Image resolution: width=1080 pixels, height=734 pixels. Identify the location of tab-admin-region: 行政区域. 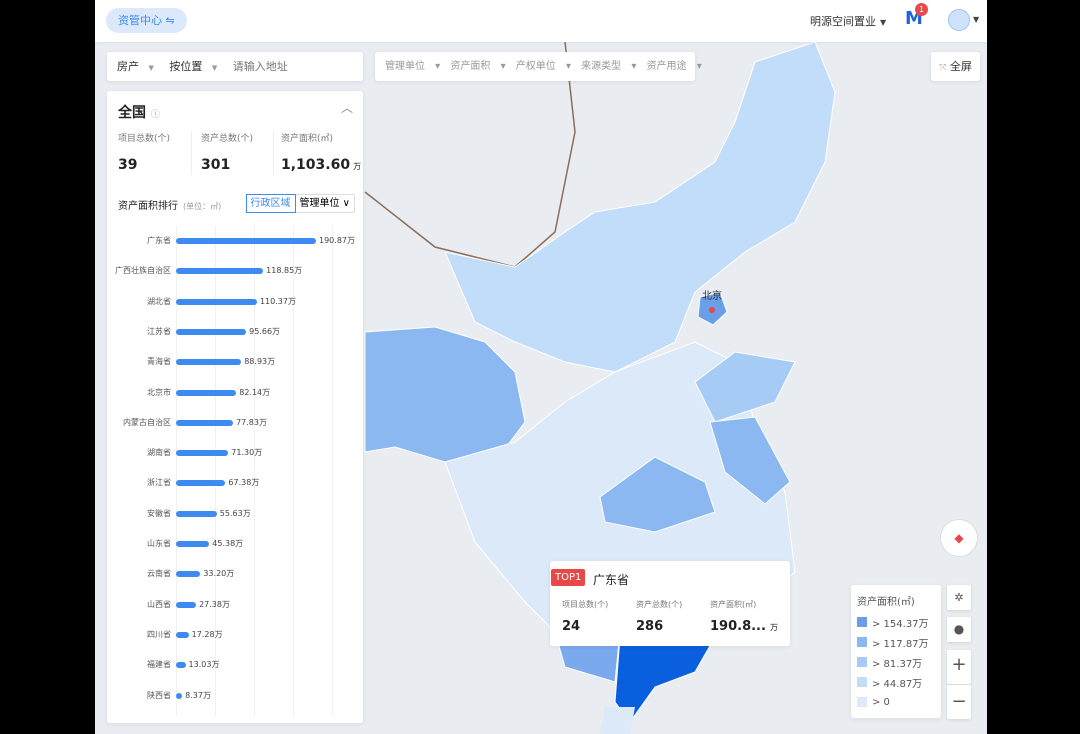
(270, 203).